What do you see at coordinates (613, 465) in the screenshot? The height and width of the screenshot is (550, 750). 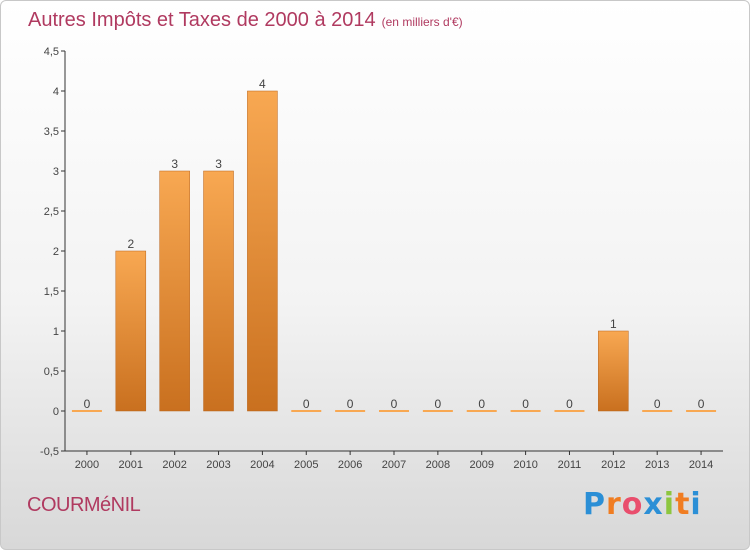 I see `x-tick-label: 2012` at bounding box center [613, 465].